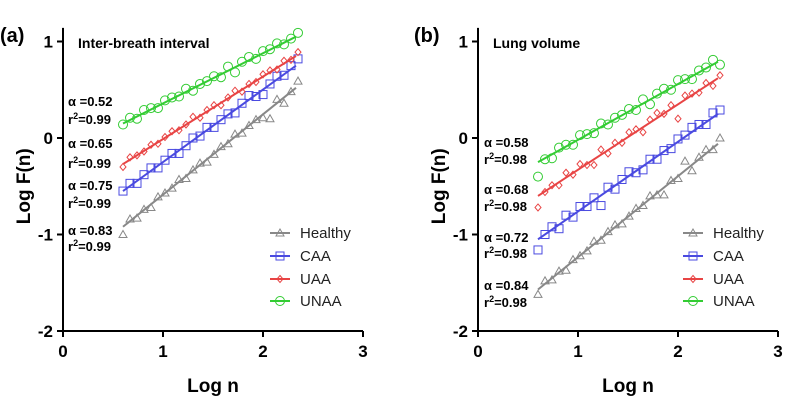  Describe the element at coordinates (90, 185) in the screenshot. I see `alpha-annotation: α =0.75` at that location.